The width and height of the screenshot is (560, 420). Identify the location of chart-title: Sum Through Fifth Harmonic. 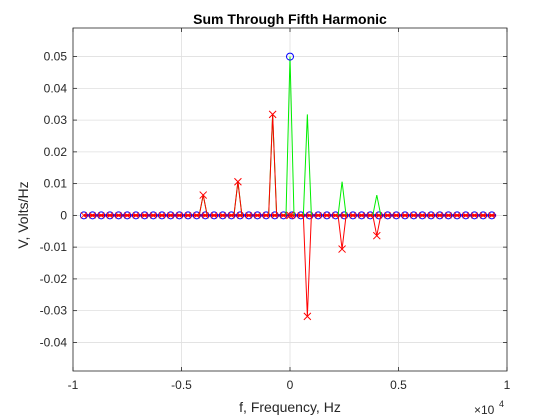
(290, 19).